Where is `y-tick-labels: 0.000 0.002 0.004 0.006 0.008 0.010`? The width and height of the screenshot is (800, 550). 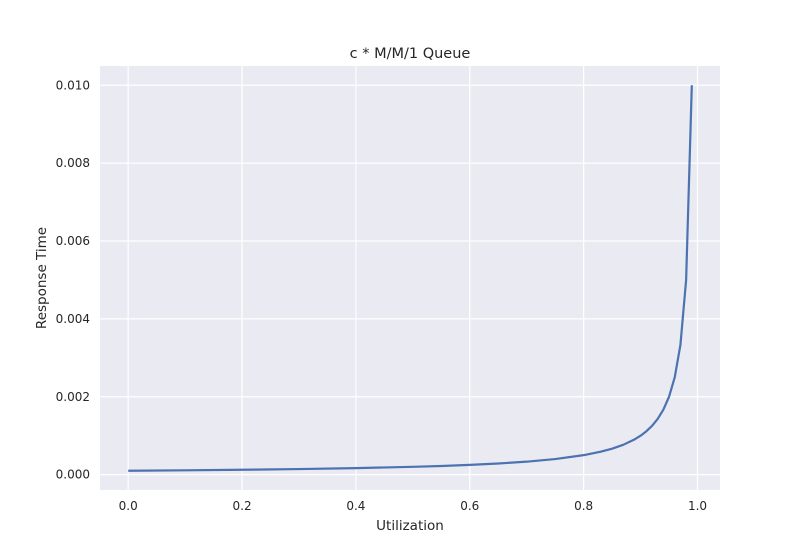
y-tick-labels: 0.000 0.002 0.004 0.006 0.008 0.010 is located at coordinates (73, 279).